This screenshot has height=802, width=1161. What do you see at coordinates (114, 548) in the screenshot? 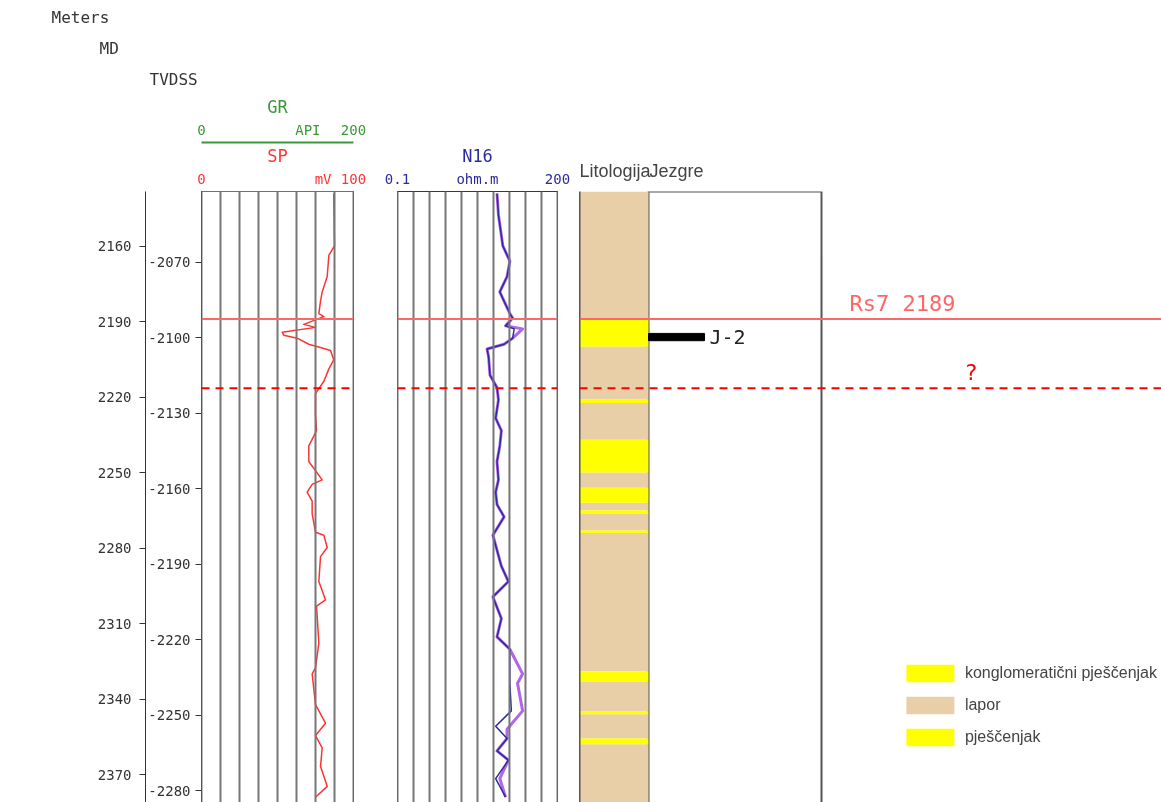
I see `y-tick-label: 2280` at bounding box center [114, 548].